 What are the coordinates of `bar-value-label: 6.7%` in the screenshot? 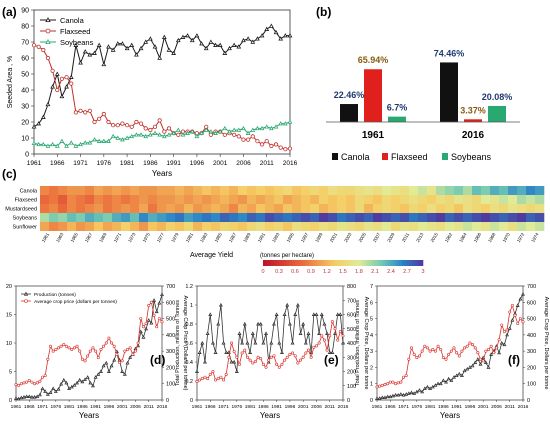 It's located at (397, 108).